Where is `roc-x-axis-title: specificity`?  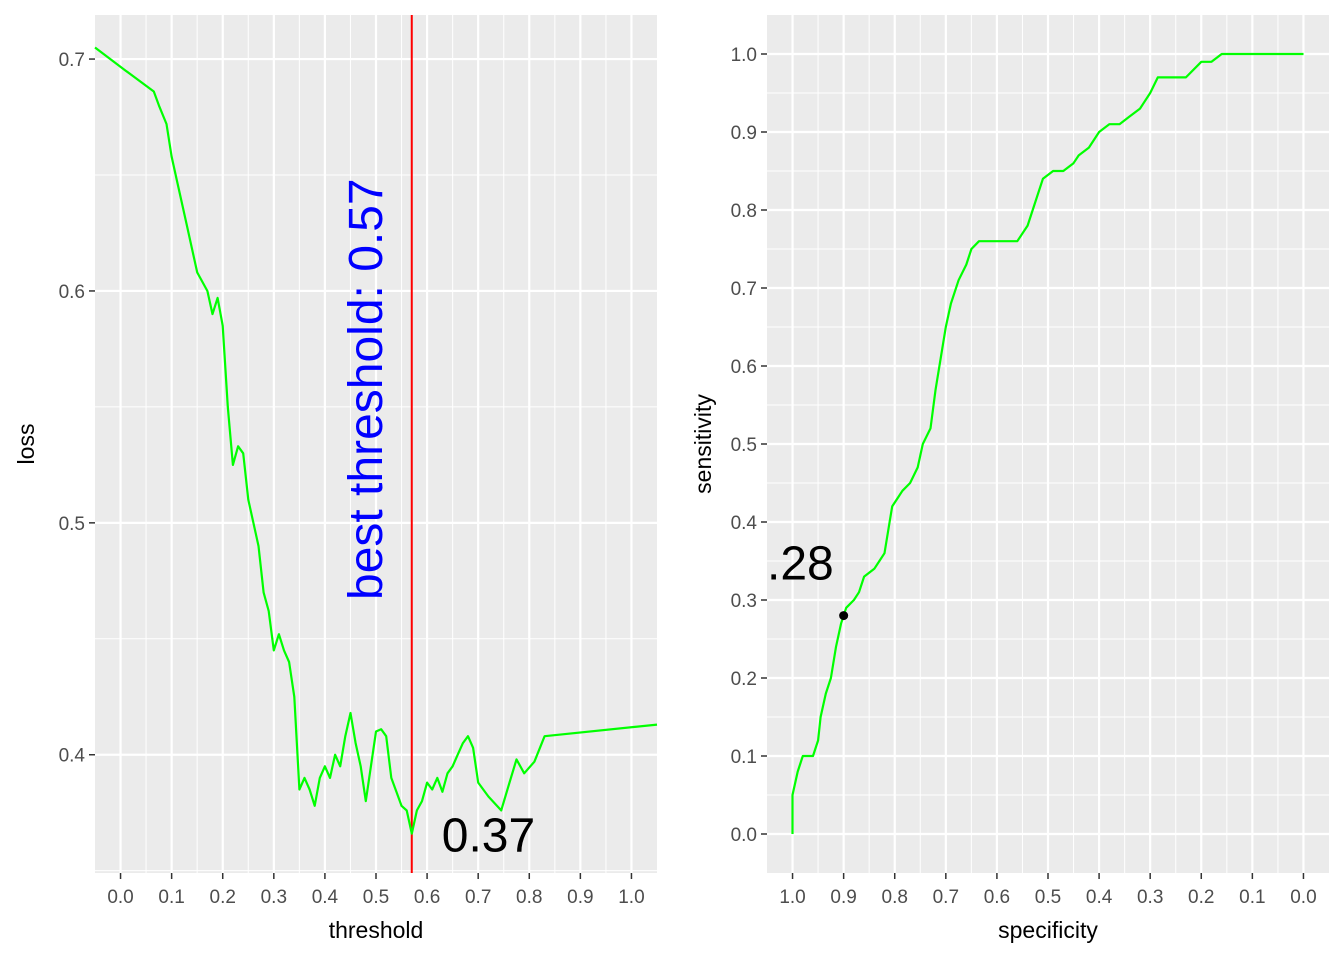
roc-x-axis-title: specificity is located at coordinates (1048, 930).